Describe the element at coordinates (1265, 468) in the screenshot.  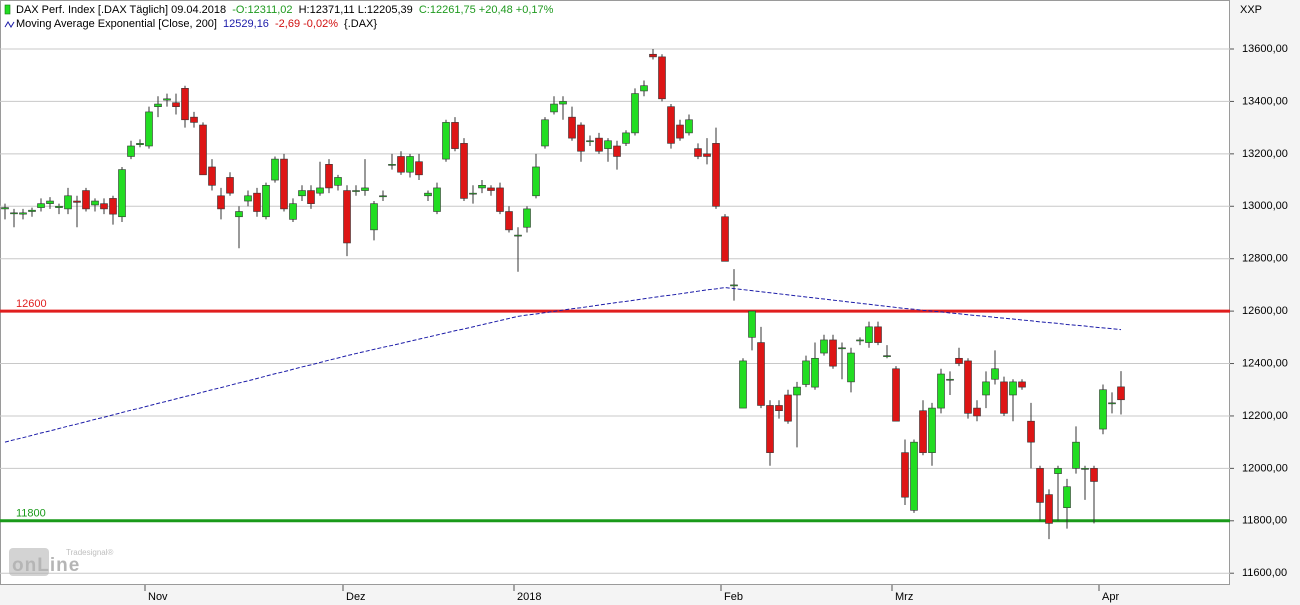
I see `y-tick-label: 12000,00` at that location.